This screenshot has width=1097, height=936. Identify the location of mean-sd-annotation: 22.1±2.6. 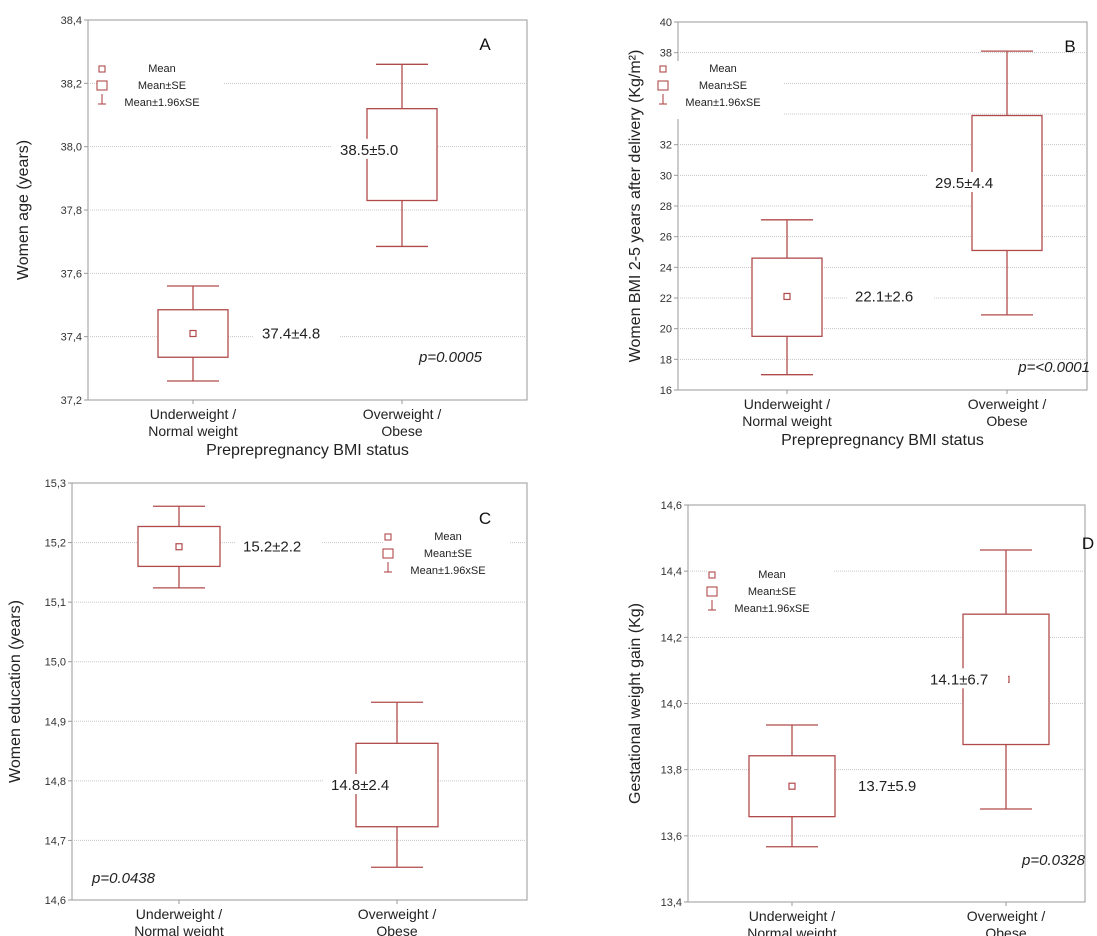
(884, 296).